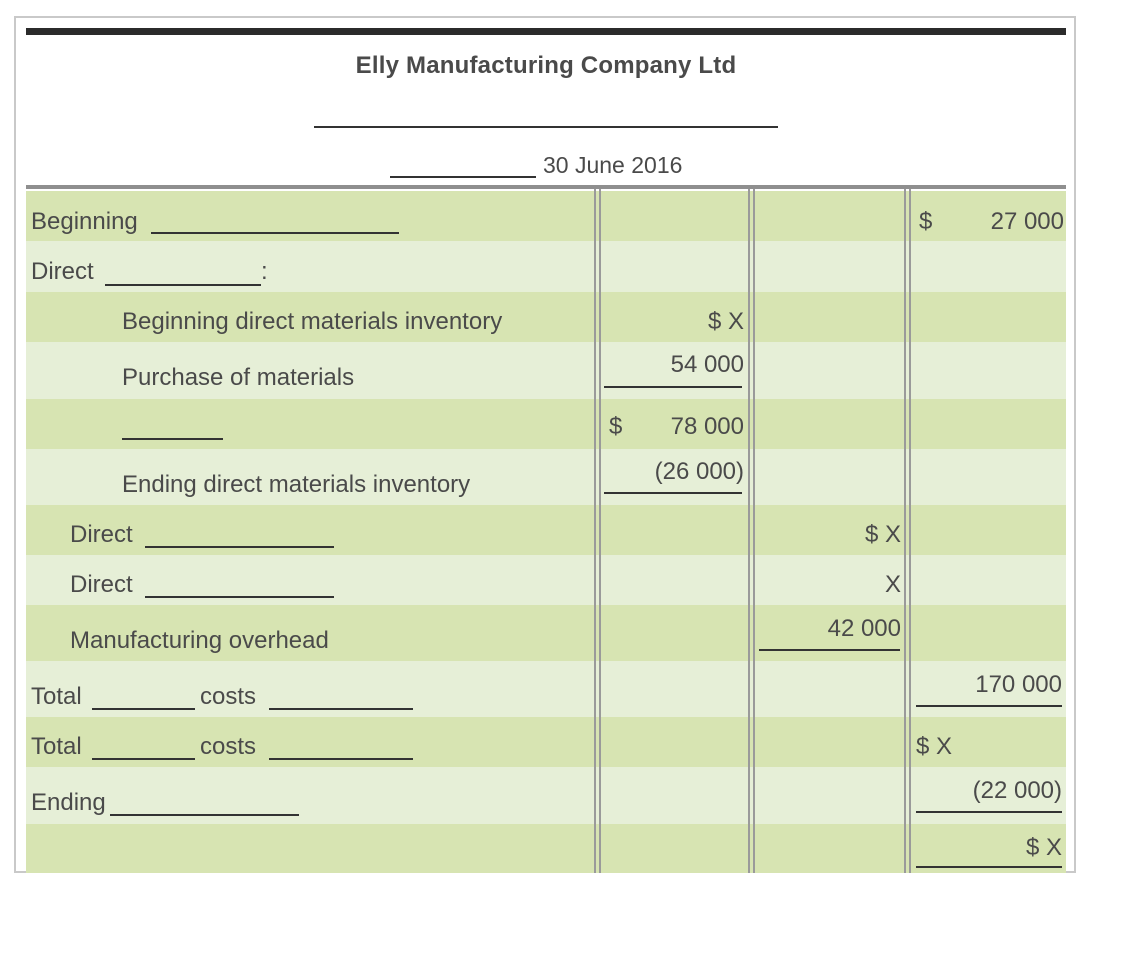  Describe the element at coordinates (228, 696) in the screenshot. I see `total-1-costs: costs` at that location.